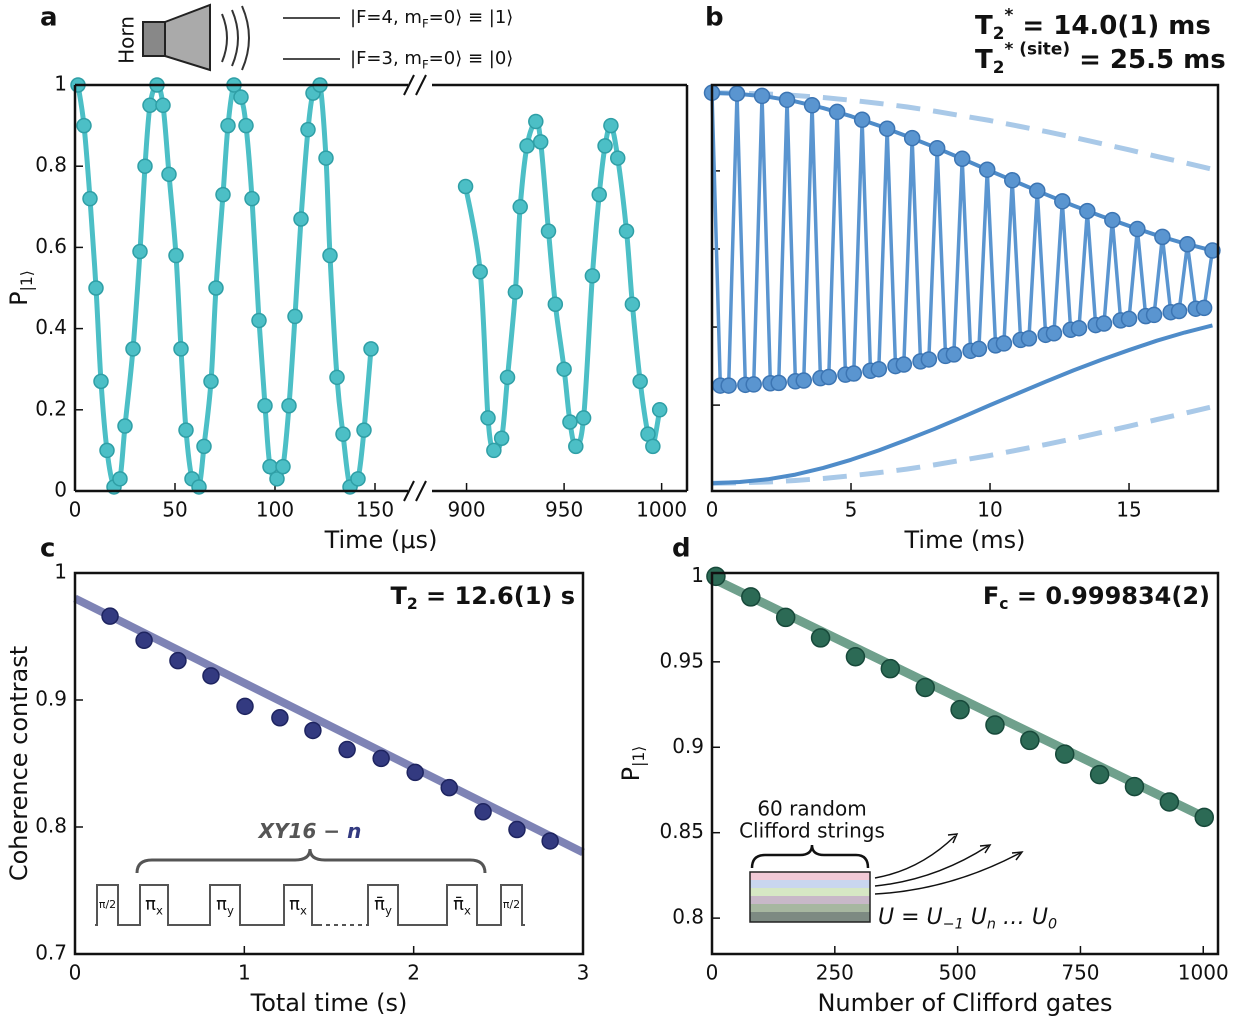 Image resolution: width=1233 pixels, height=1025 pixels. Describe the element at coordinates (681, 660) in the screenshot. I see `y-tick-label: 0.95` at that location.